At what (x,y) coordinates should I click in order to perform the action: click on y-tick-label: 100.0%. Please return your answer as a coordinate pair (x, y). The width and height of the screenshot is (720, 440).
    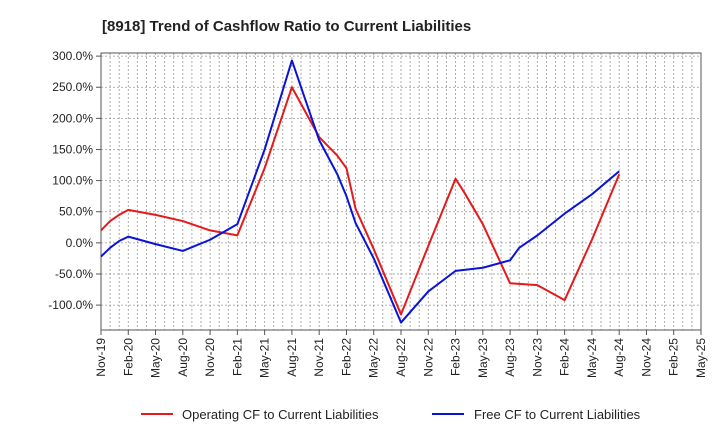
    Looking at the image, I should click on (72, 181).